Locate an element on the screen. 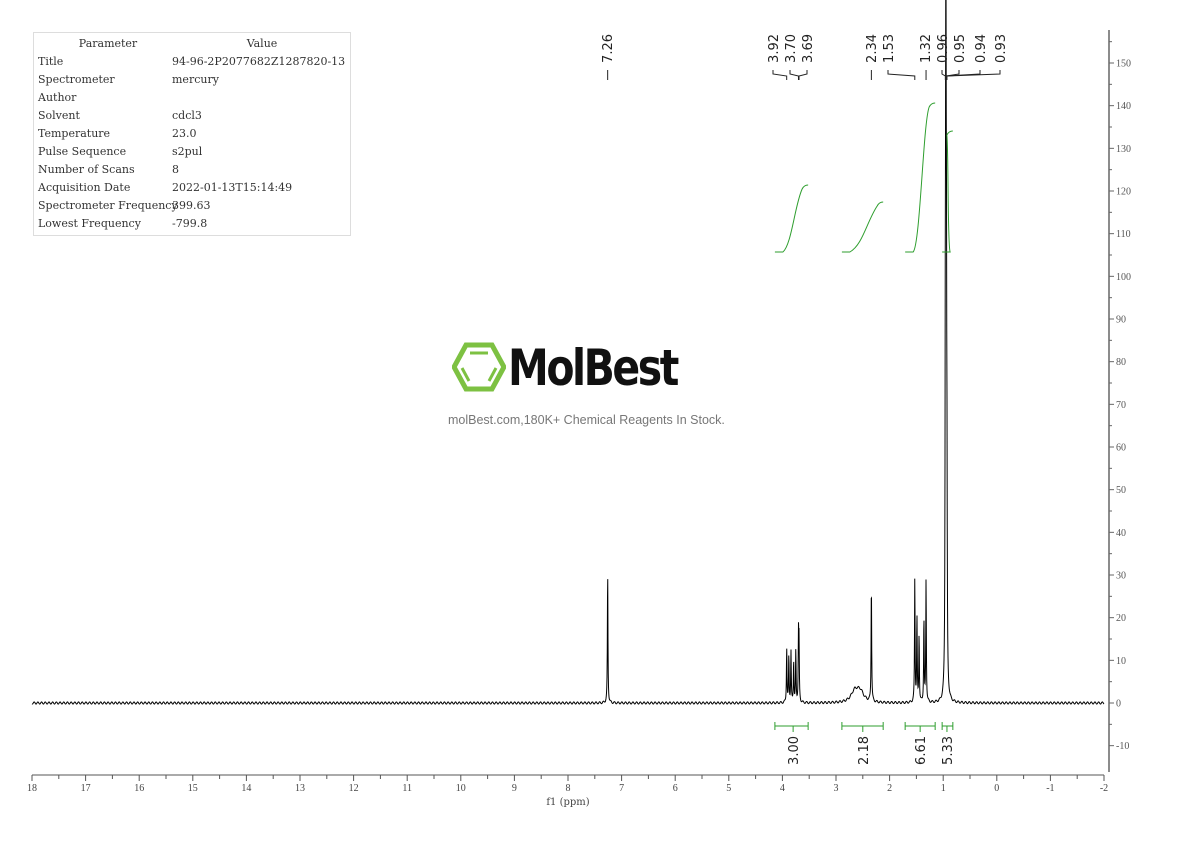 This screenshot has width=1190, height=841. x-tick-label: 14 is located at coordinates (246, 788).